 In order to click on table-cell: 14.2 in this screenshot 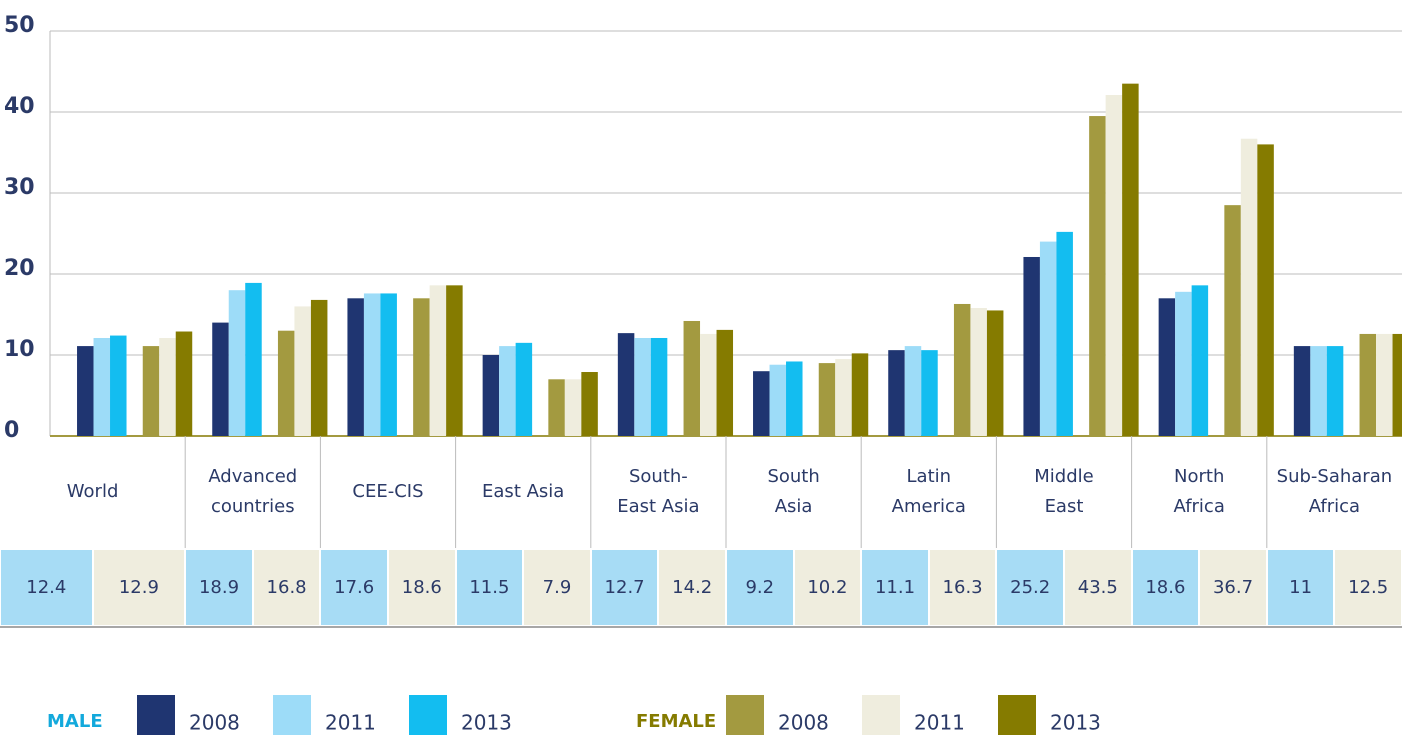, I will do `click(692, 587)`.